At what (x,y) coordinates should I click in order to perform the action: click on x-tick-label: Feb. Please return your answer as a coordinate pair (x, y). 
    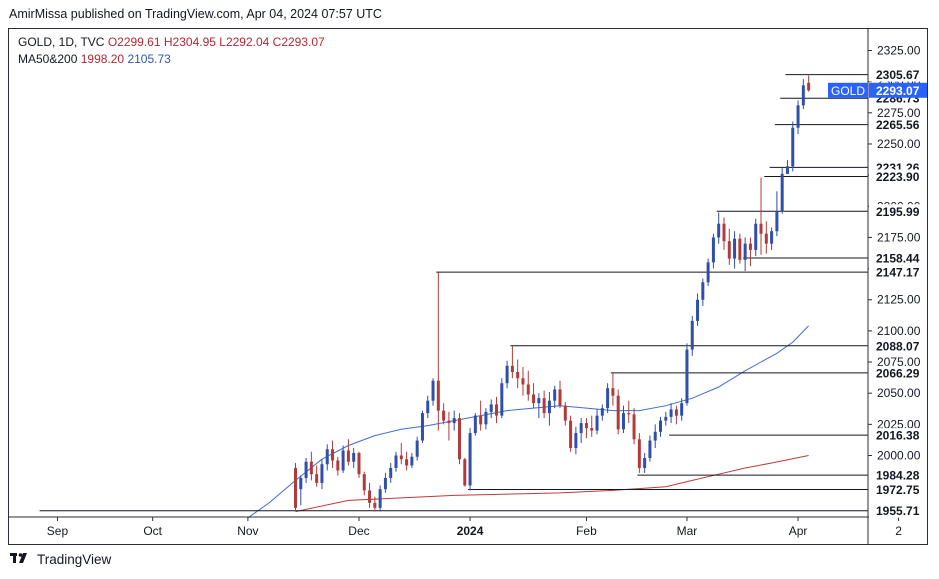
    Looking at the image, I should click on (586, 531).